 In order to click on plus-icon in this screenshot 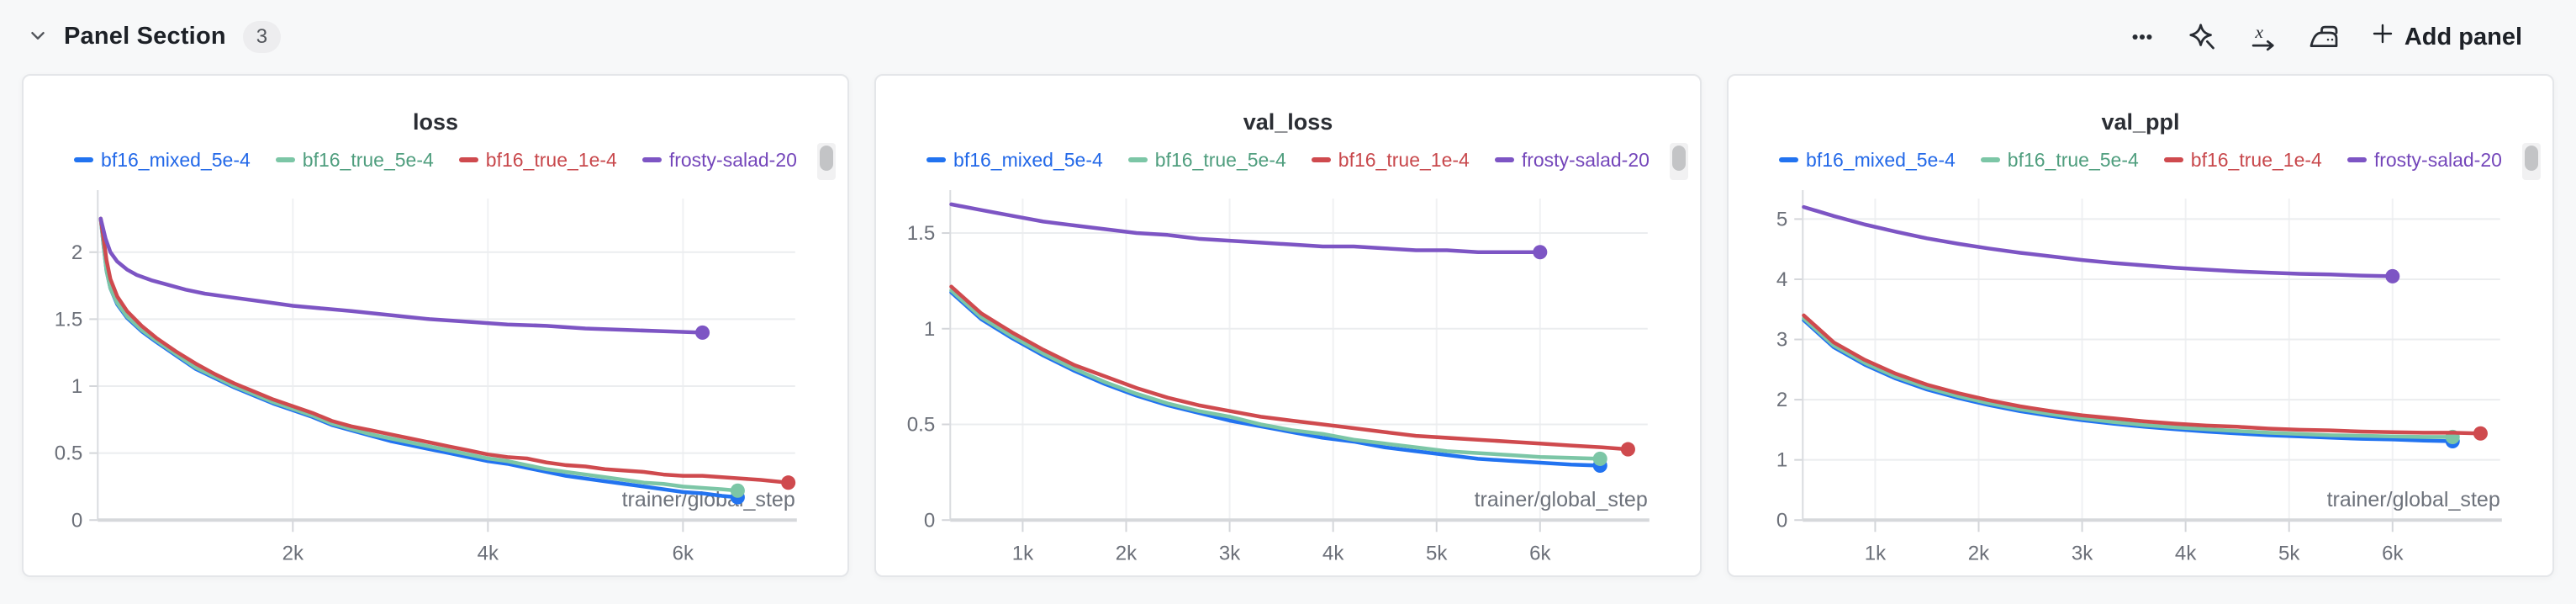, I will do `click(2382, 37)`.